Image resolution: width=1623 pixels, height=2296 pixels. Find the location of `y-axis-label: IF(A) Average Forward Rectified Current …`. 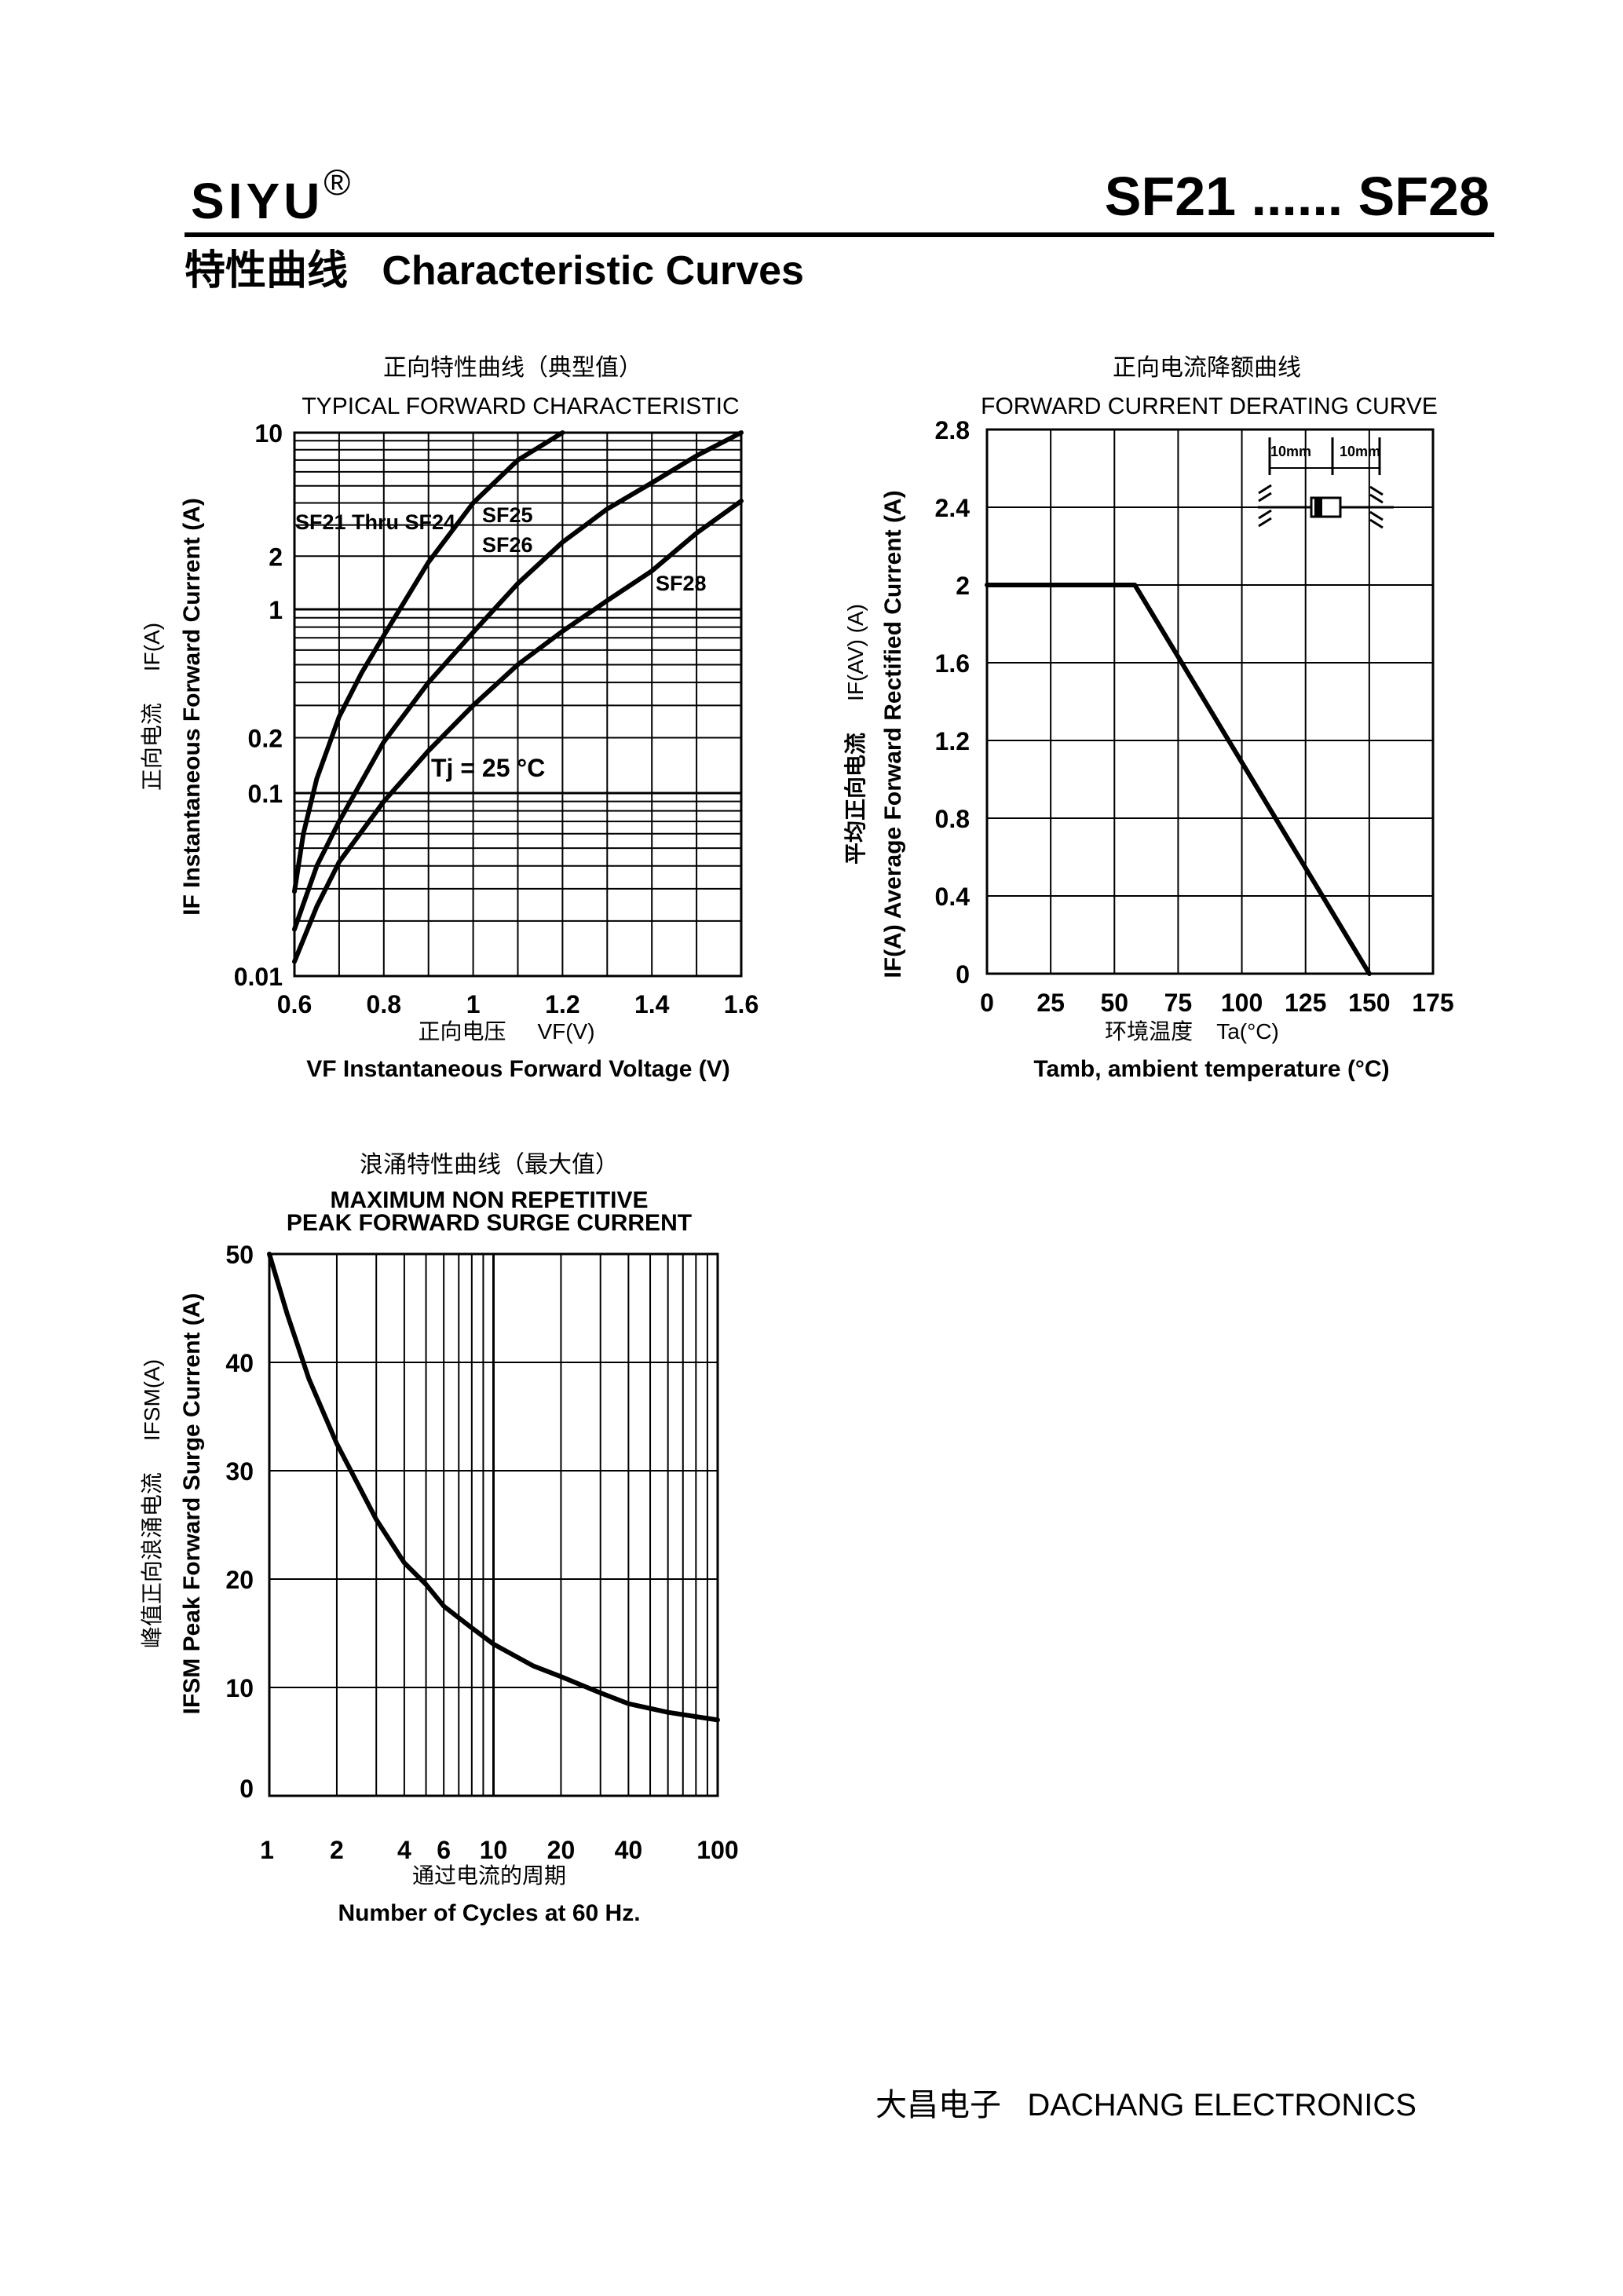

y-axis-label: IF(A) Average Forward Rectified Current … is located at coordinates (893, 734).